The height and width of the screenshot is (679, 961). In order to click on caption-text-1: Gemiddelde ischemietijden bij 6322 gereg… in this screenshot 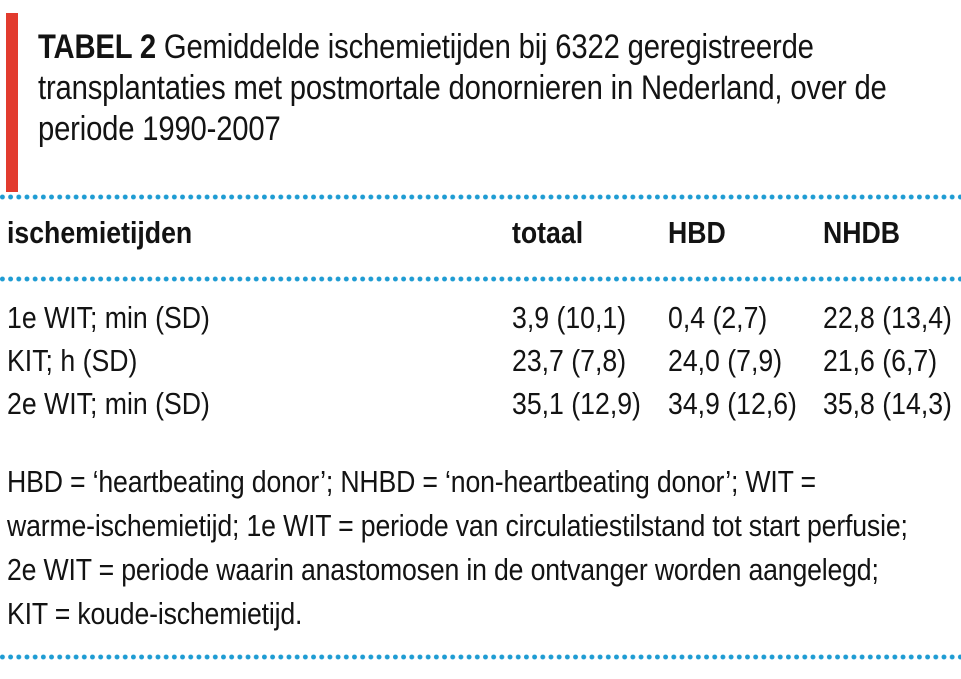, I will do `click(488, 47)`.